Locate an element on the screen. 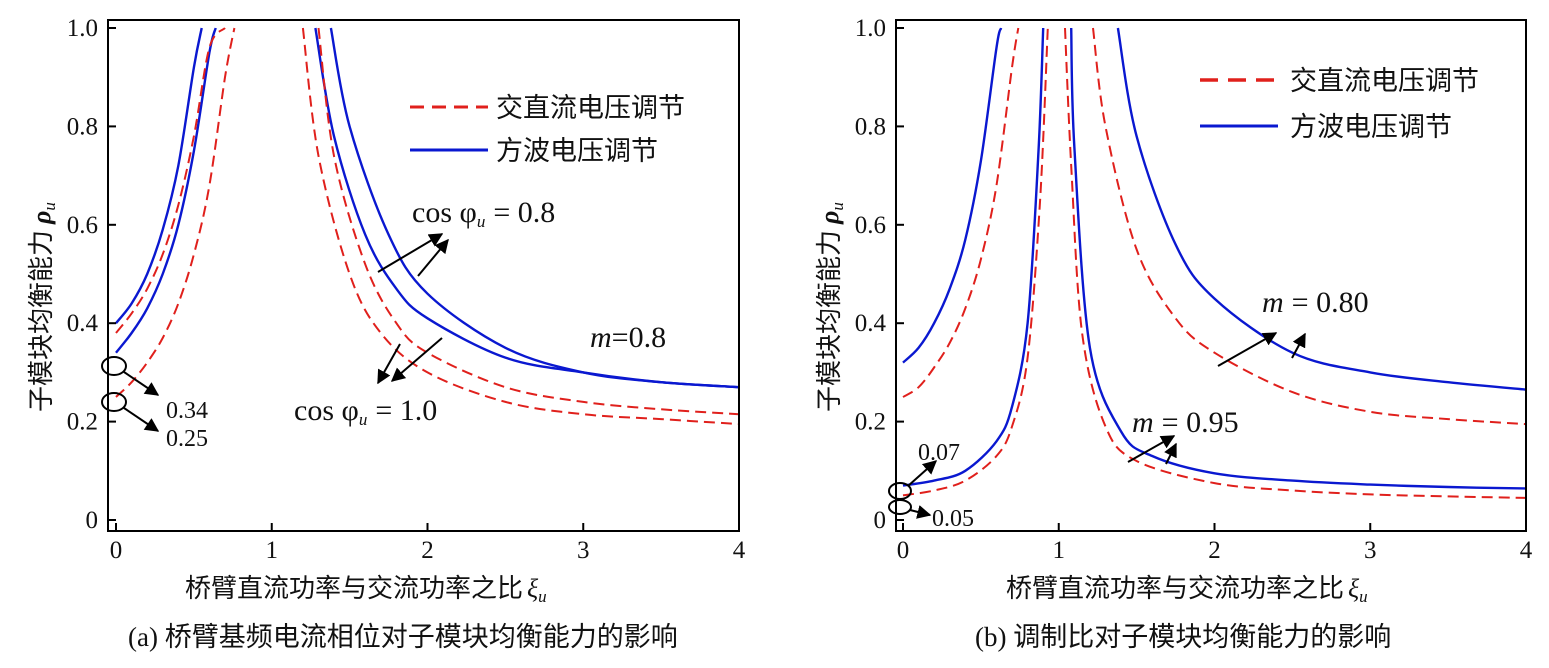 This screenshot has height=668, width=1549. y-tick-label-b-3: 0.6 is located at coordinates (870, 225).